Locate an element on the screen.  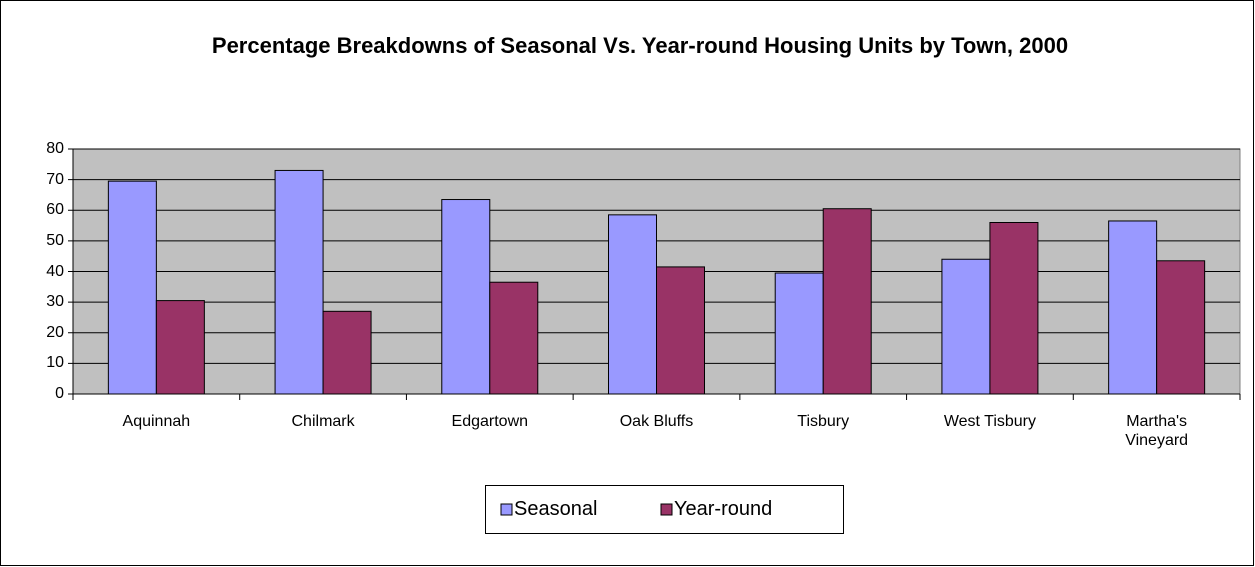
x-tick-label: Tisbury is located at coordinates (823, 421).